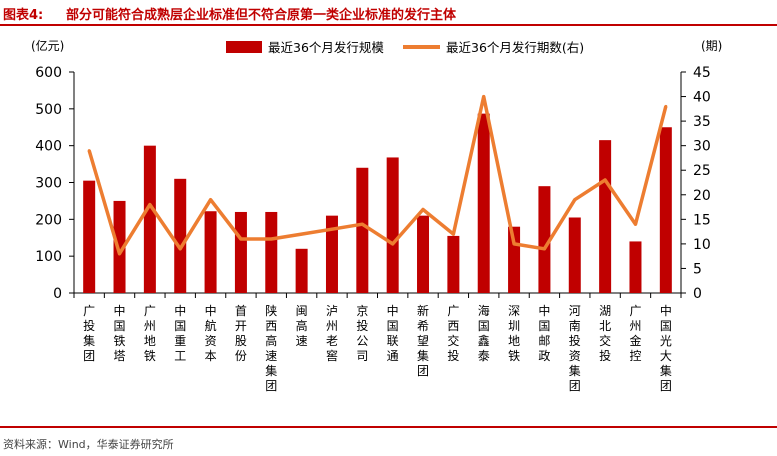 Image resolution: width=777 pixels, height=456 pixels. I want to click on x-tick-label: 中国光大集团, so click(666, 348).